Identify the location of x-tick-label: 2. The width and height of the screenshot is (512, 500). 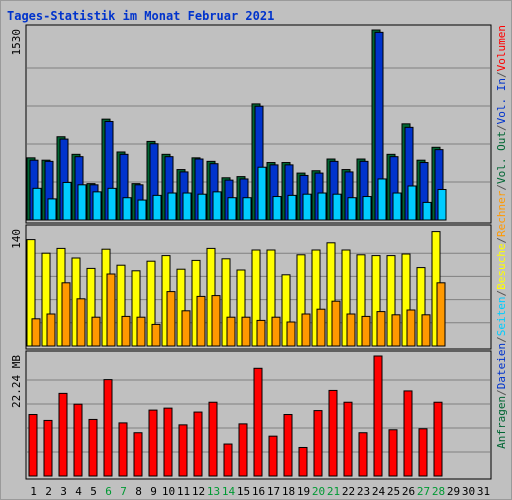
(48, 491).